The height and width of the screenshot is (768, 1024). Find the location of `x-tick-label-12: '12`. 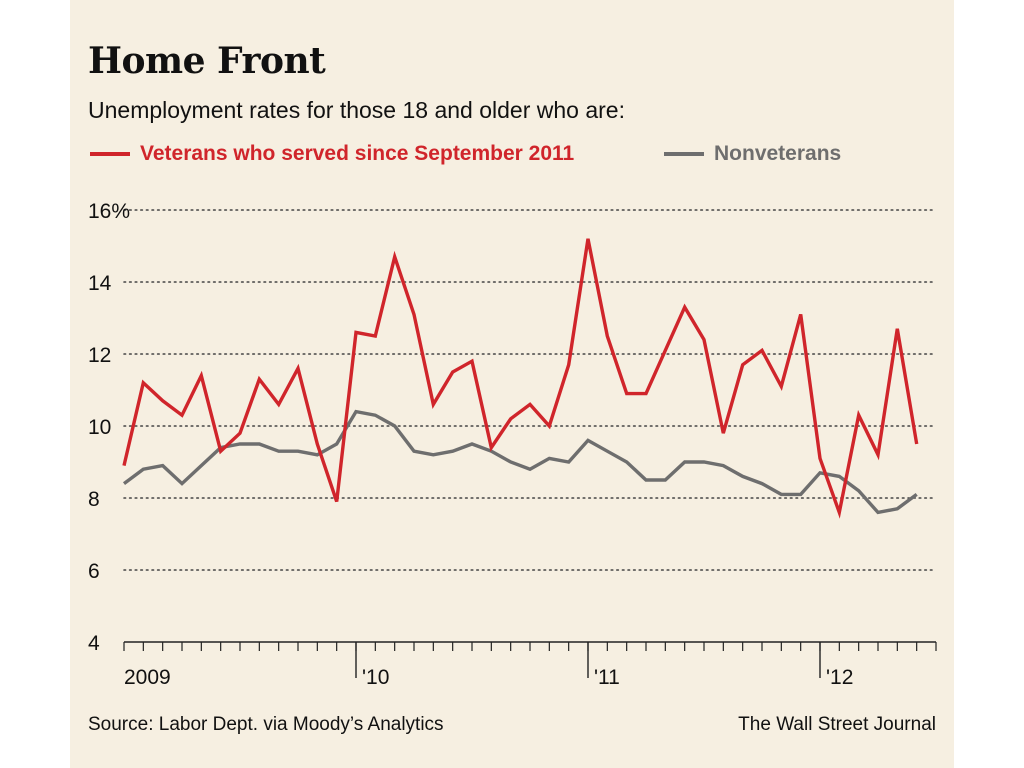

x-tick-label-12: '12 is located at coordinates (839, 677).